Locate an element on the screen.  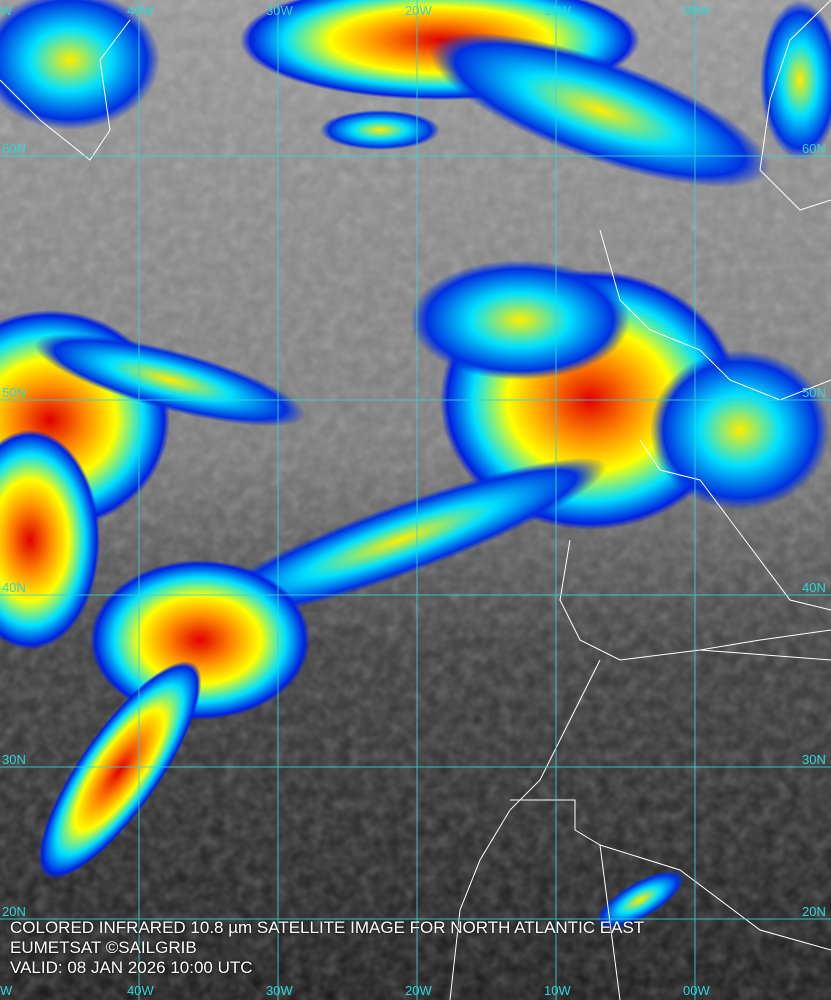
caption-valid-time: VALID: 08 JAN 2026 10:00 UTC is located at coordinates (131, 967).